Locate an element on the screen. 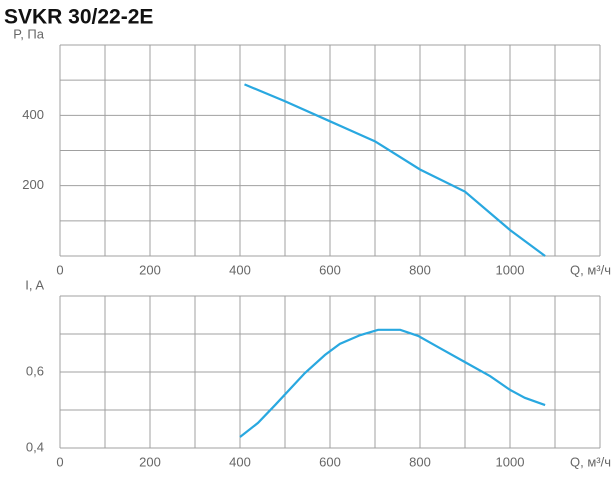 The height and width of the screenshot is (484, 614). curve is located at coordinates (392, 383).